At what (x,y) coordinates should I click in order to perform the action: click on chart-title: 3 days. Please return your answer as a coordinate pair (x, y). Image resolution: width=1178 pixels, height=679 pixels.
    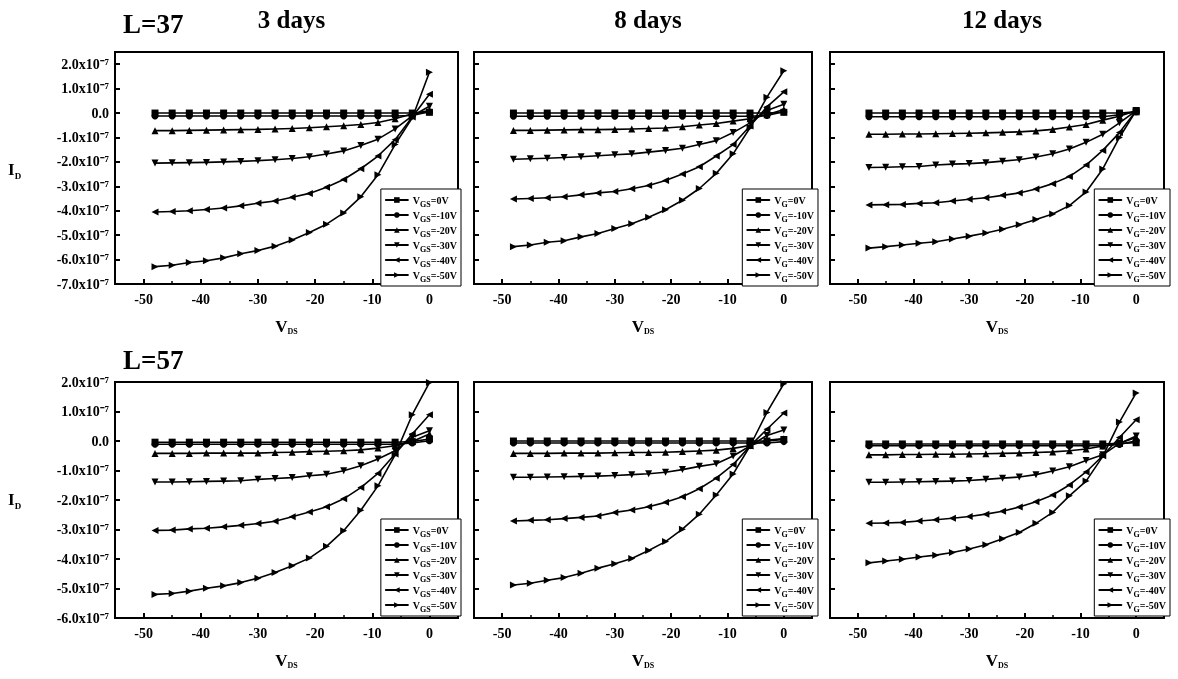
    Looking at the image, I should click on (291, 19).